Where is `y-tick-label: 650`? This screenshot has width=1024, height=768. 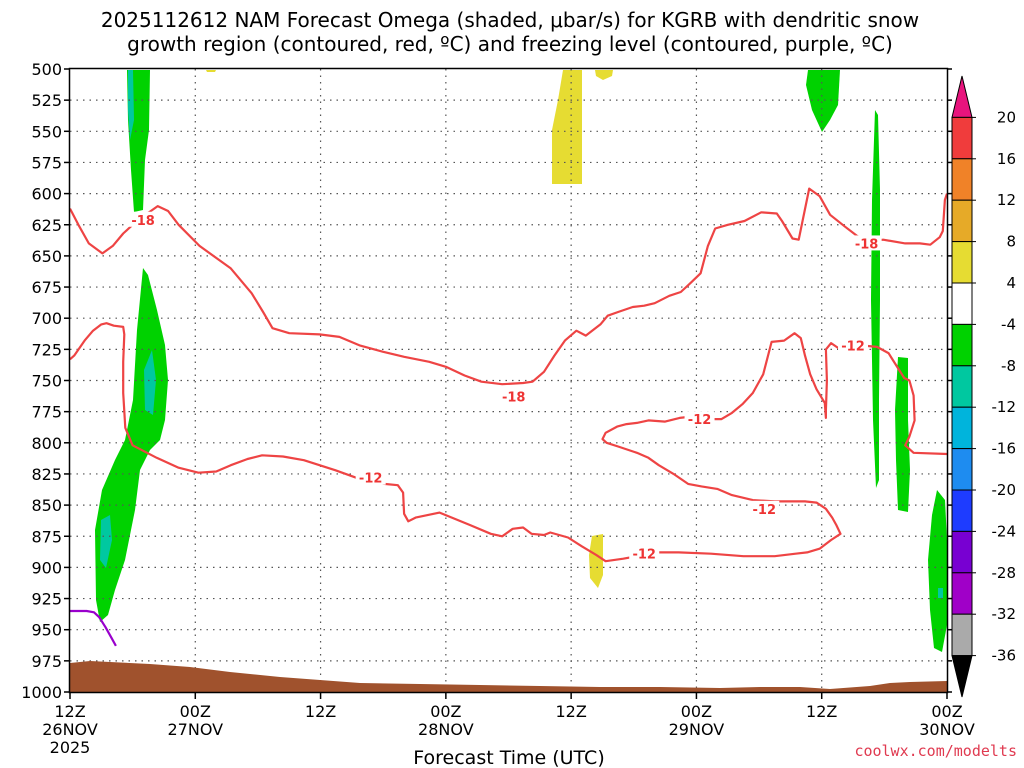
y-tick-label: 650 is located at coordinates (46, 256).